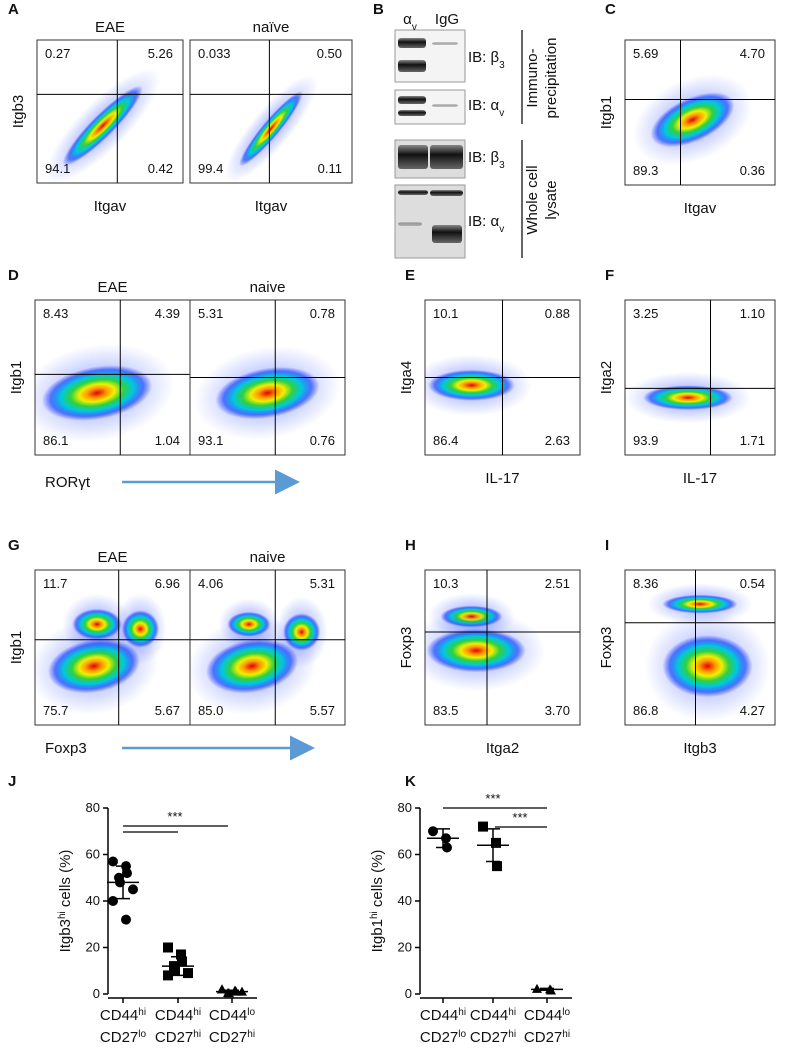  I want to click on panel-label: F, so click(609, 275).